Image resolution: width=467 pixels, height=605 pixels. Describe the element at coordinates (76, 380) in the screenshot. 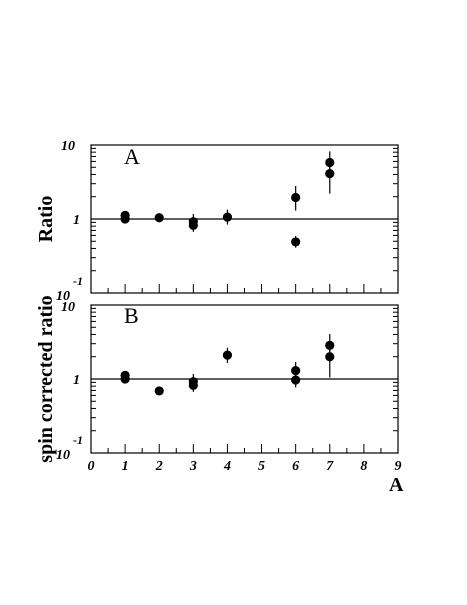

I see `panel-b-ytick-mid: 1` at that location.